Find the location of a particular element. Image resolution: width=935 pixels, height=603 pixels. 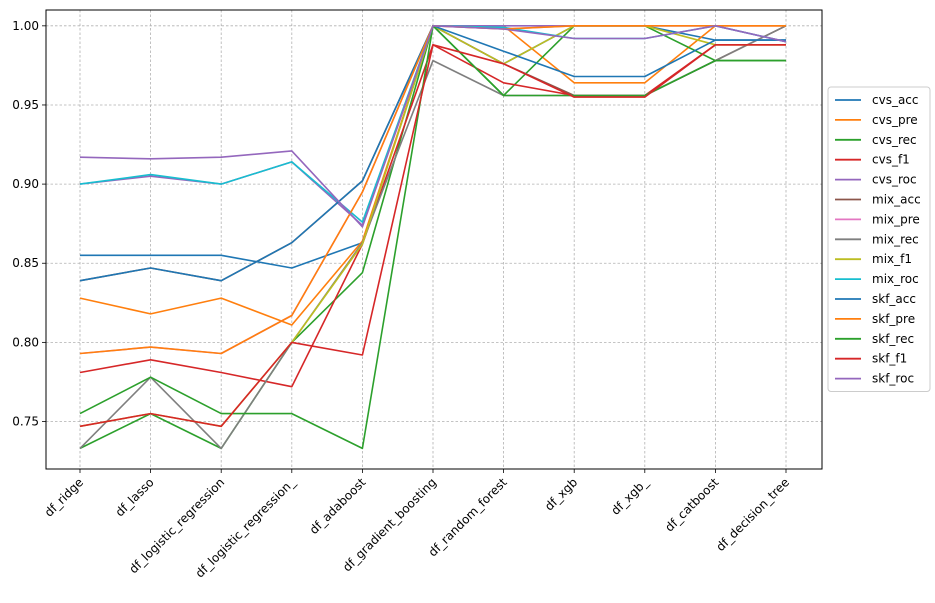

y-tick-label: 1.00 is located at coordinates (25, 26).